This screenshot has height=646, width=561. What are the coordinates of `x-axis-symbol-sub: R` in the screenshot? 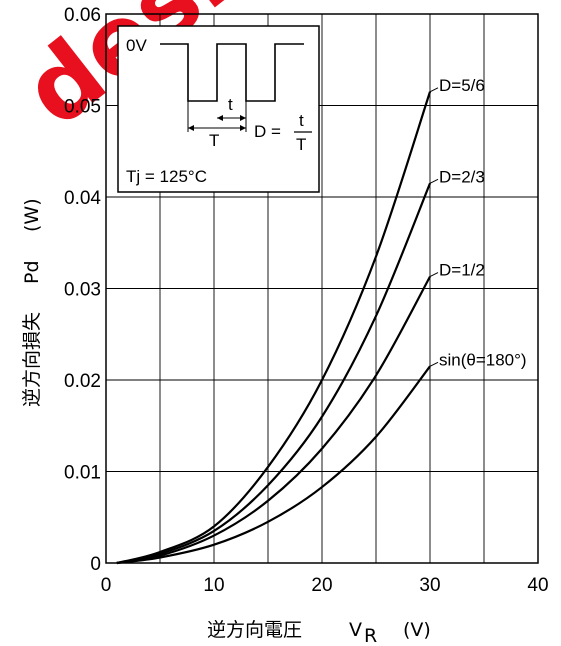 It's located at (370, 635).